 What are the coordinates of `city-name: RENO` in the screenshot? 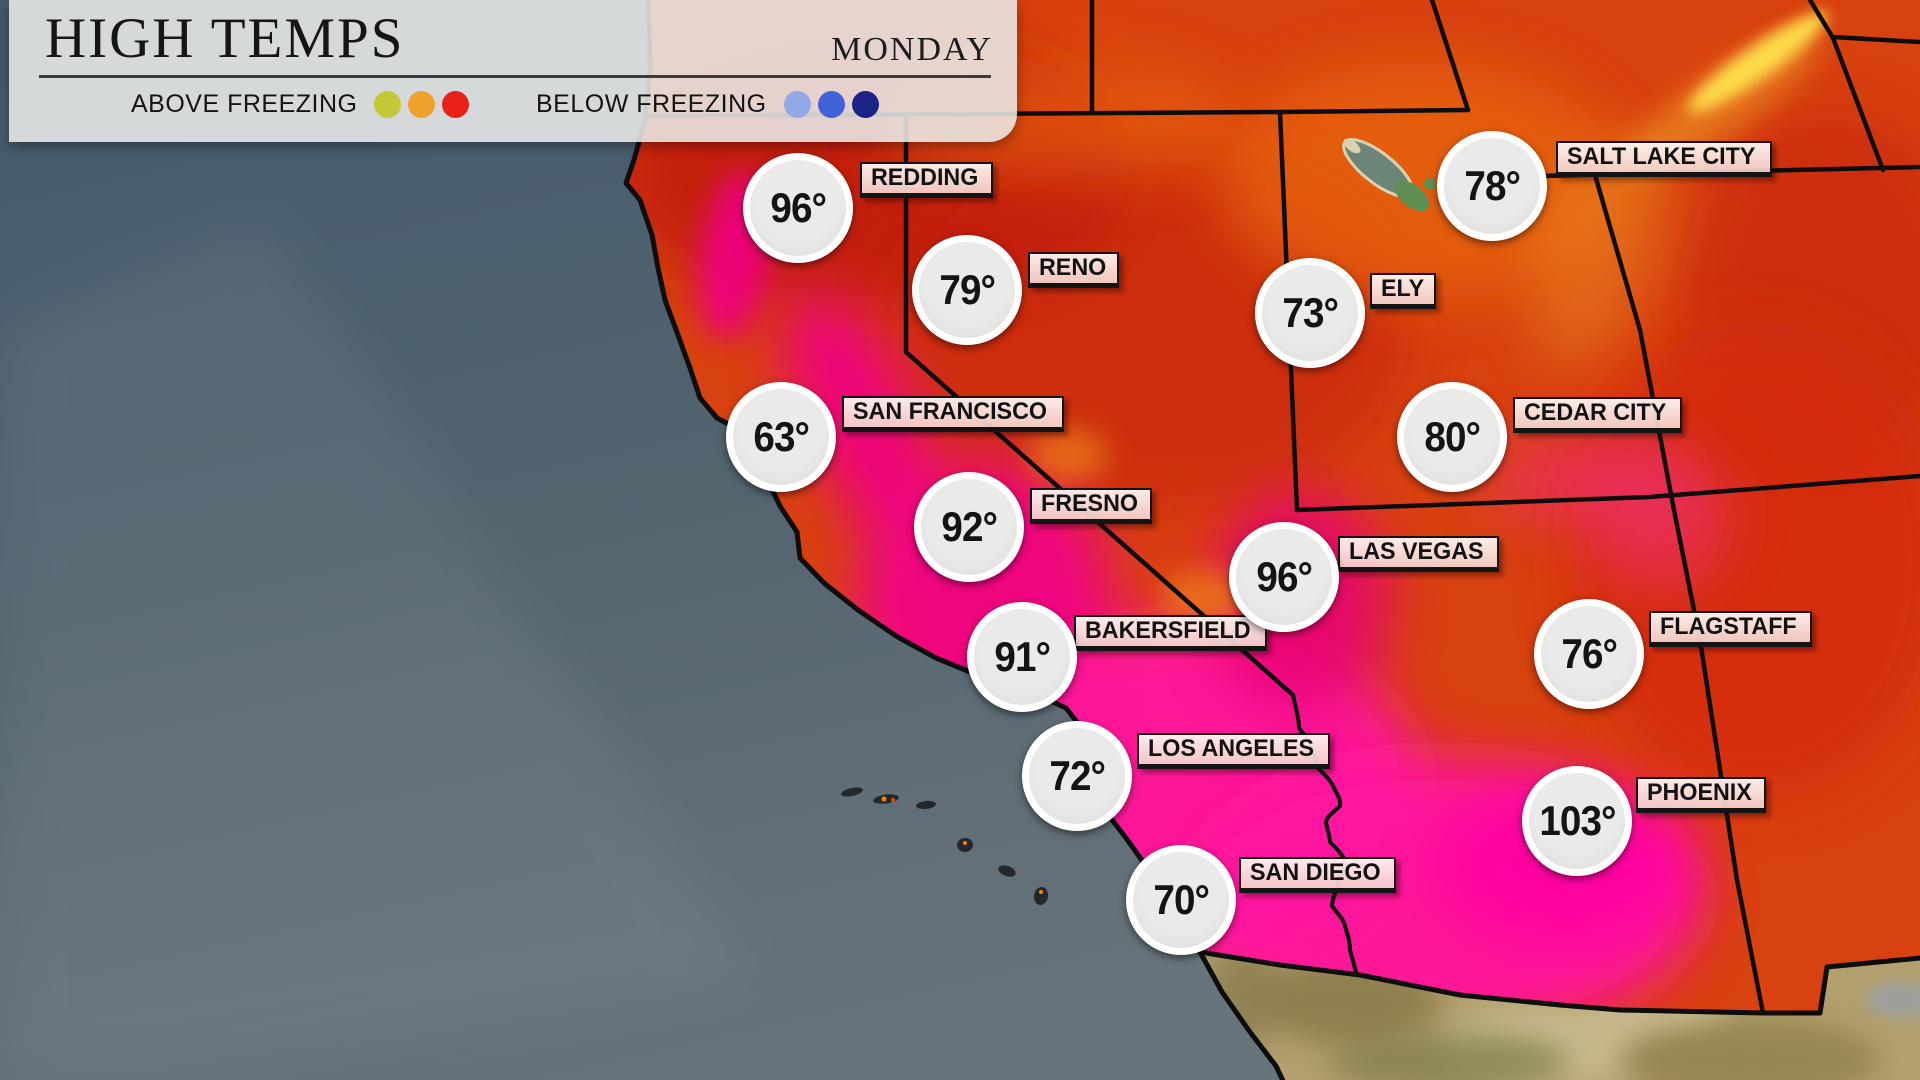 It's located at (1073, 267).